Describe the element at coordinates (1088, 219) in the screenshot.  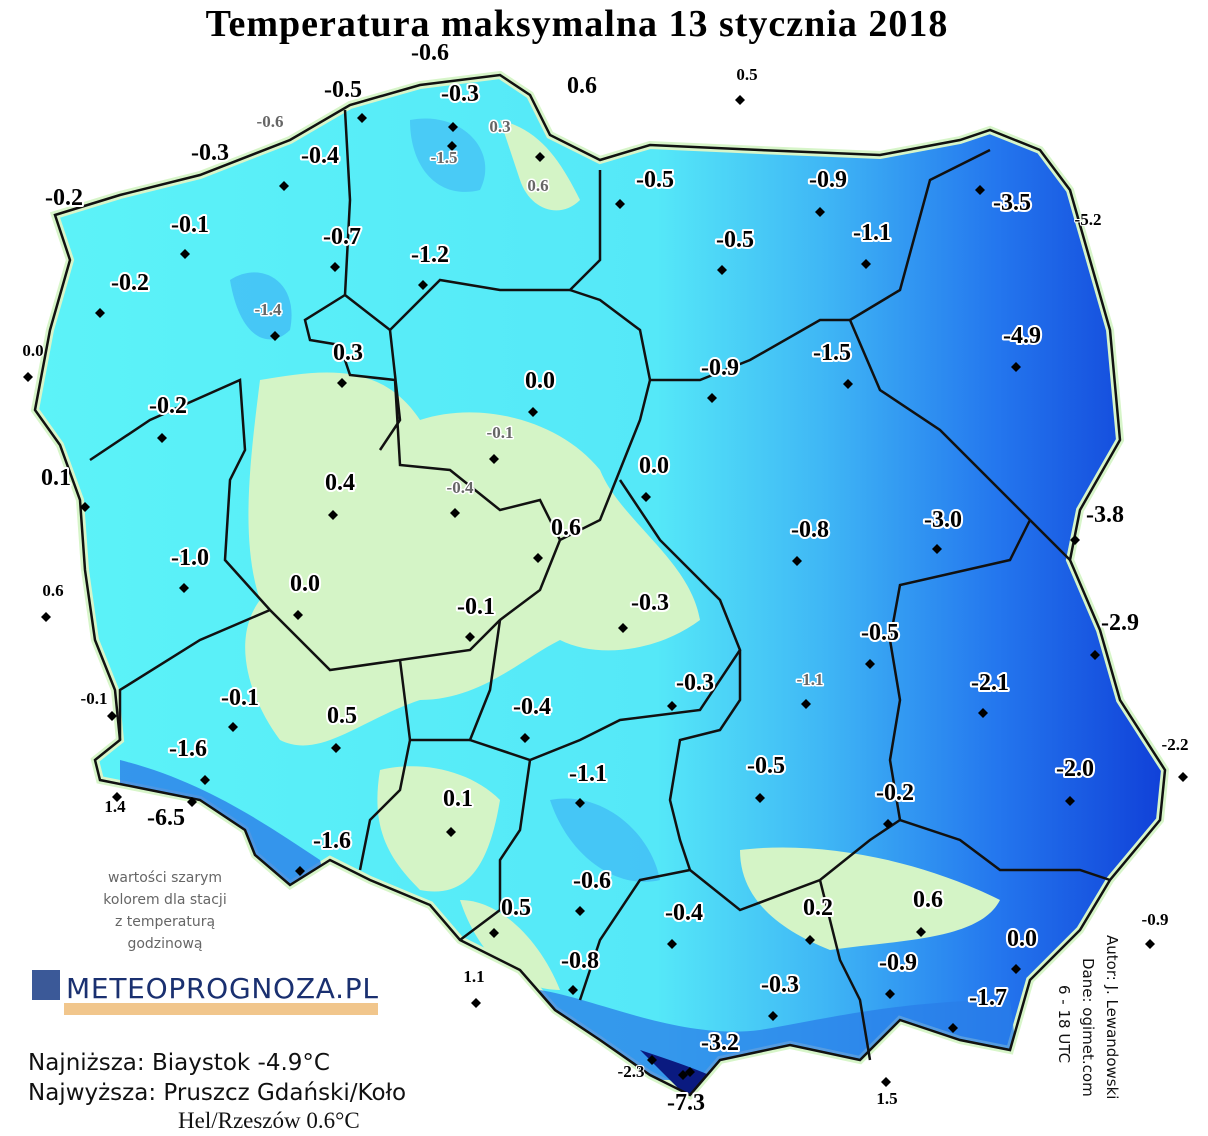
I see `station-temperature: -5.2` at that location.